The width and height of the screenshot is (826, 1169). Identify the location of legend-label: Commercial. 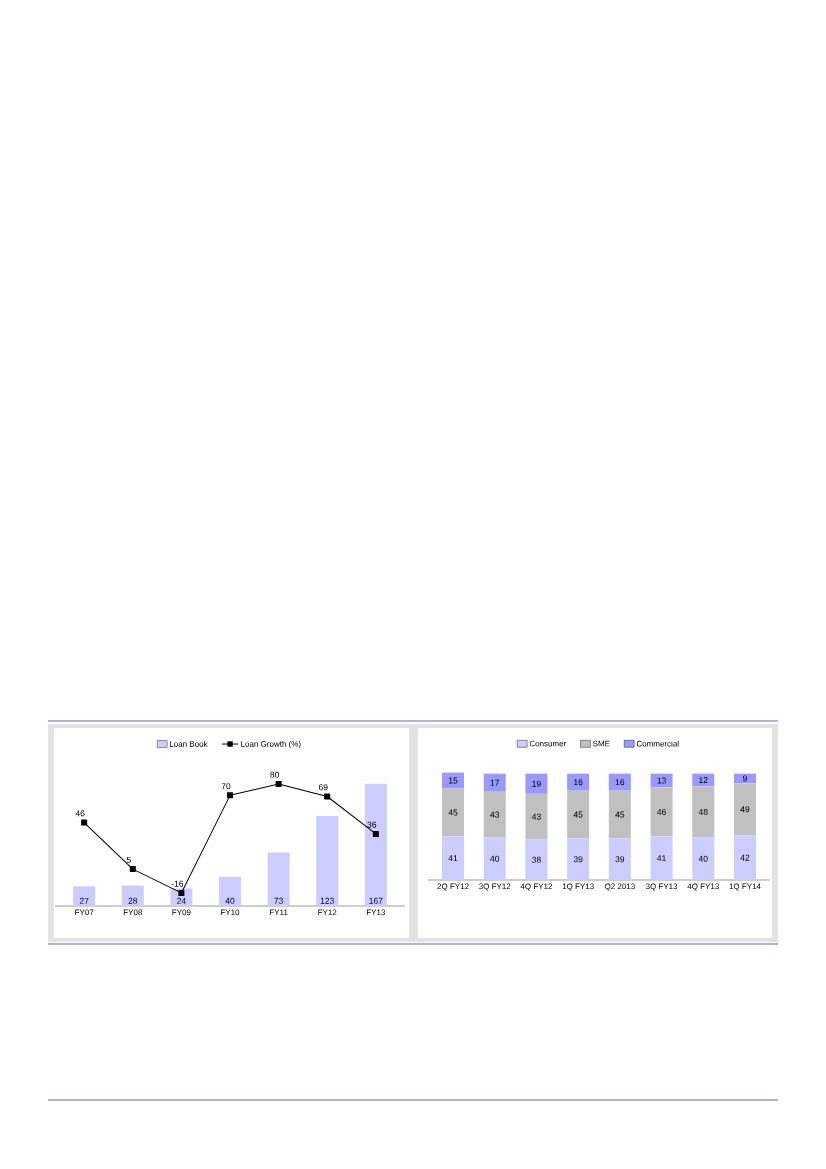
(657, 743).